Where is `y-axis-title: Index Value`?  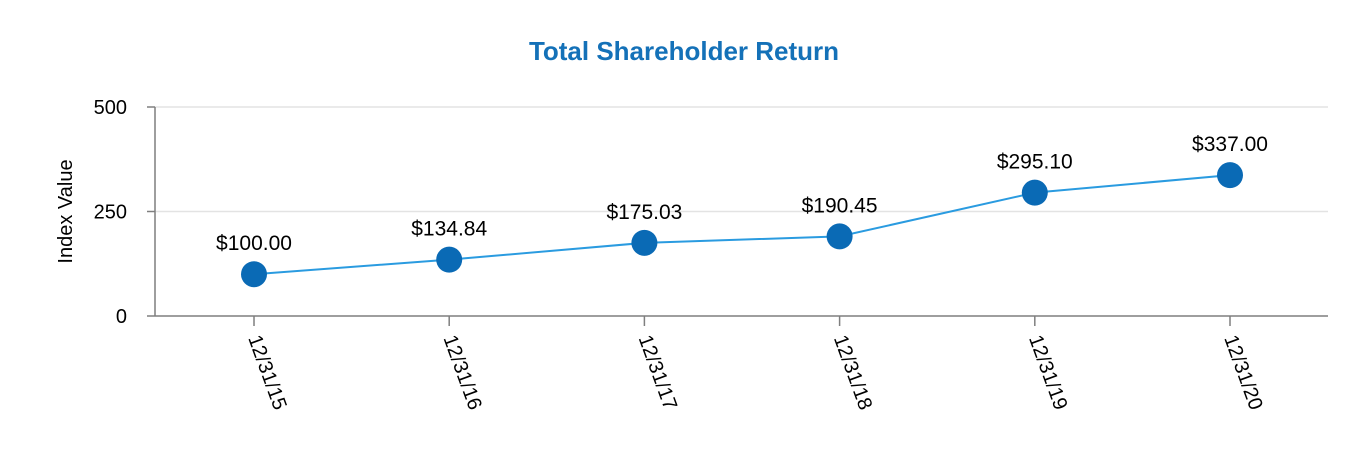 y-axis-title: Index Value is located at coordinates (66, 211).